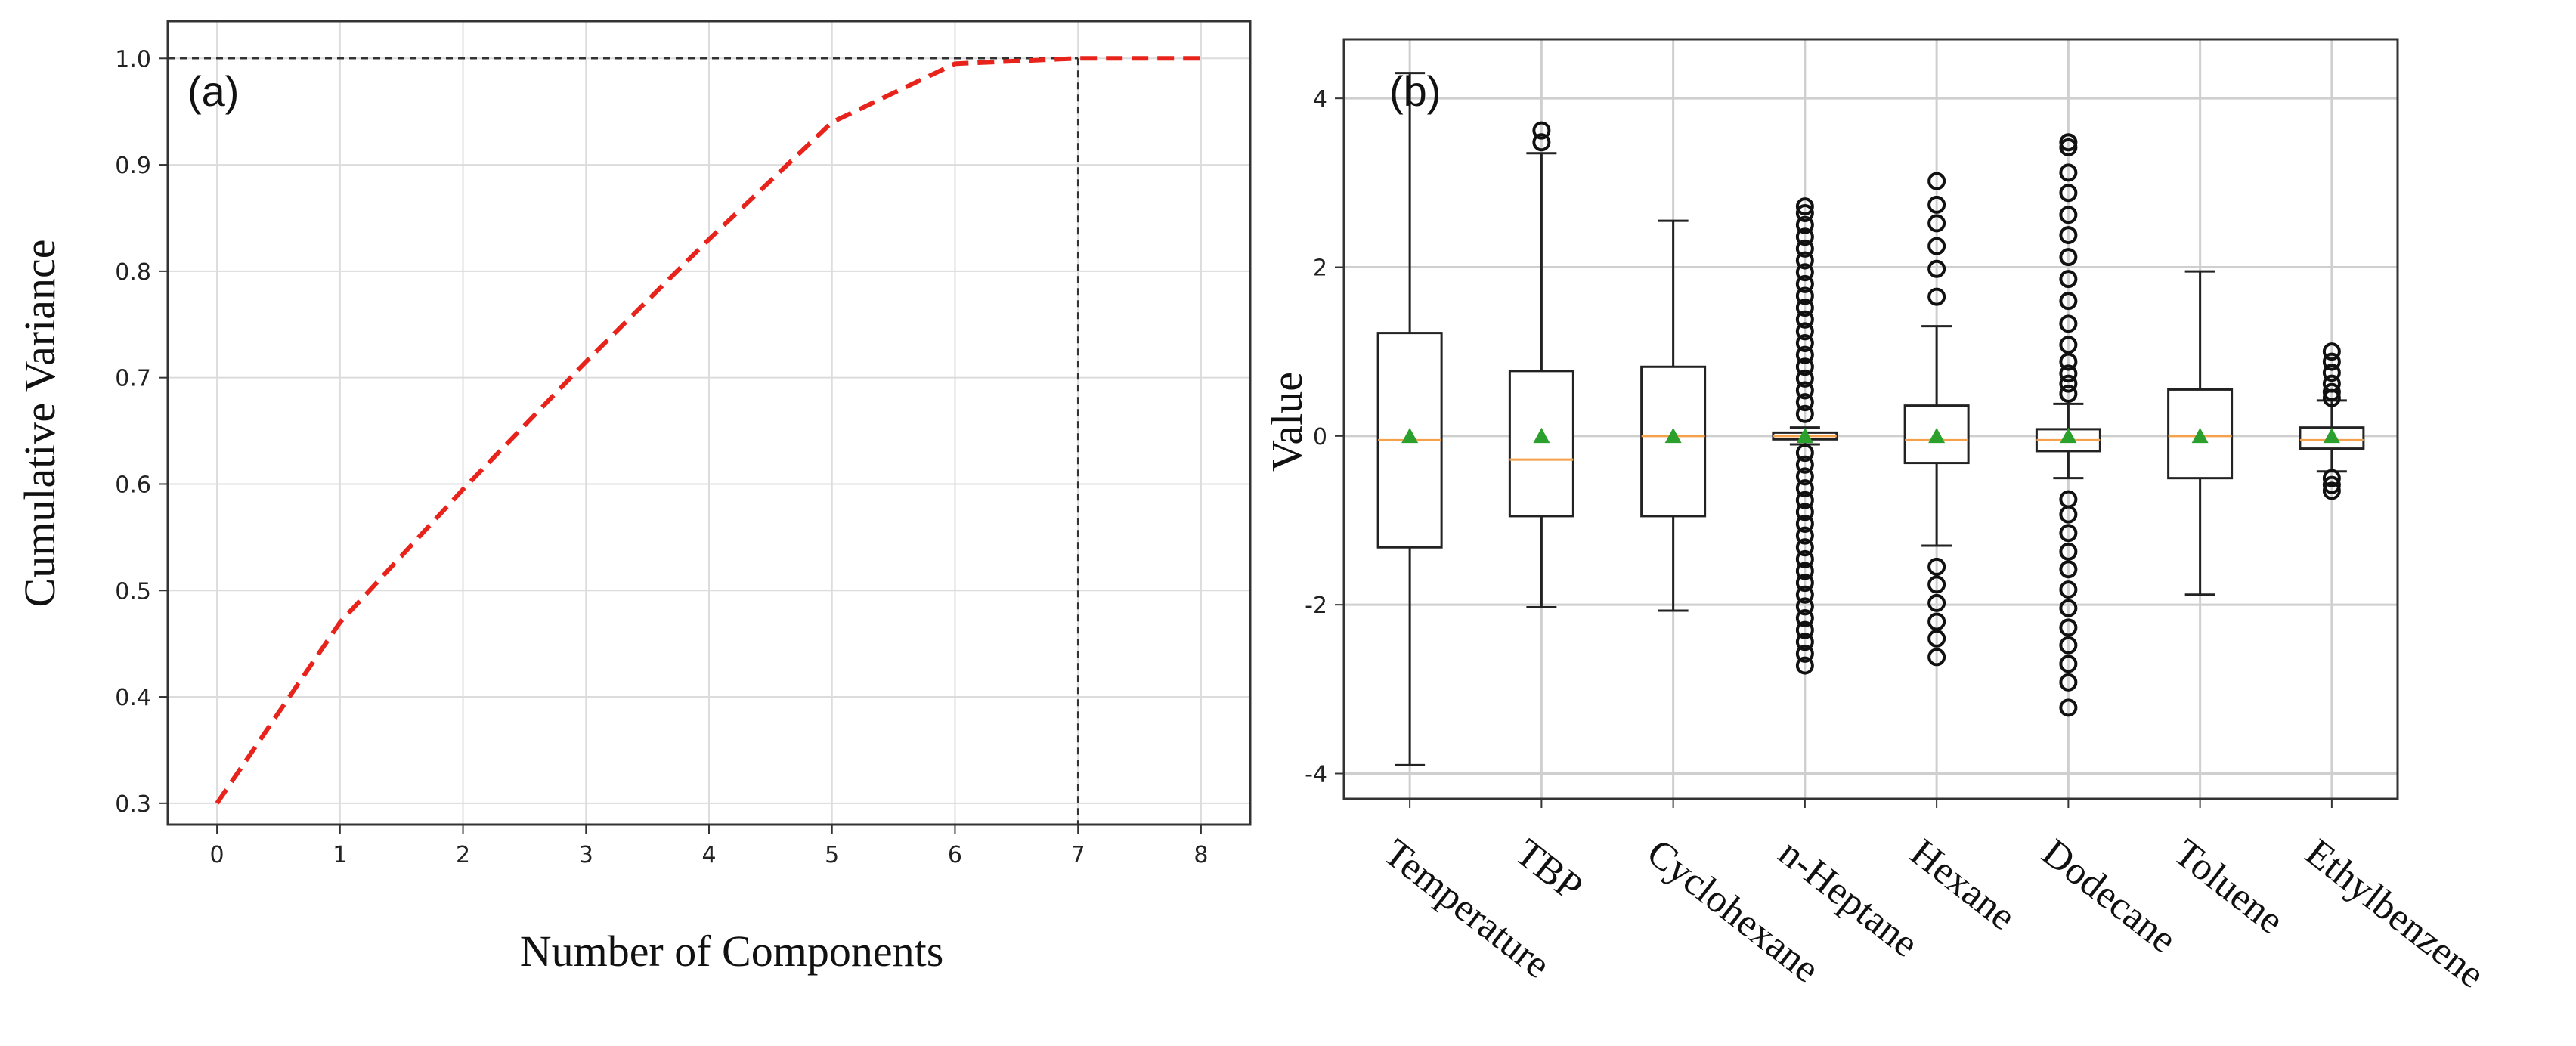 This screenshot has height=1046, width=2576. What do you see at coordinates (955, 855) in the screenshot?
I see `panel-a-x-tick-label: 6` at bounding box center [955, 855].